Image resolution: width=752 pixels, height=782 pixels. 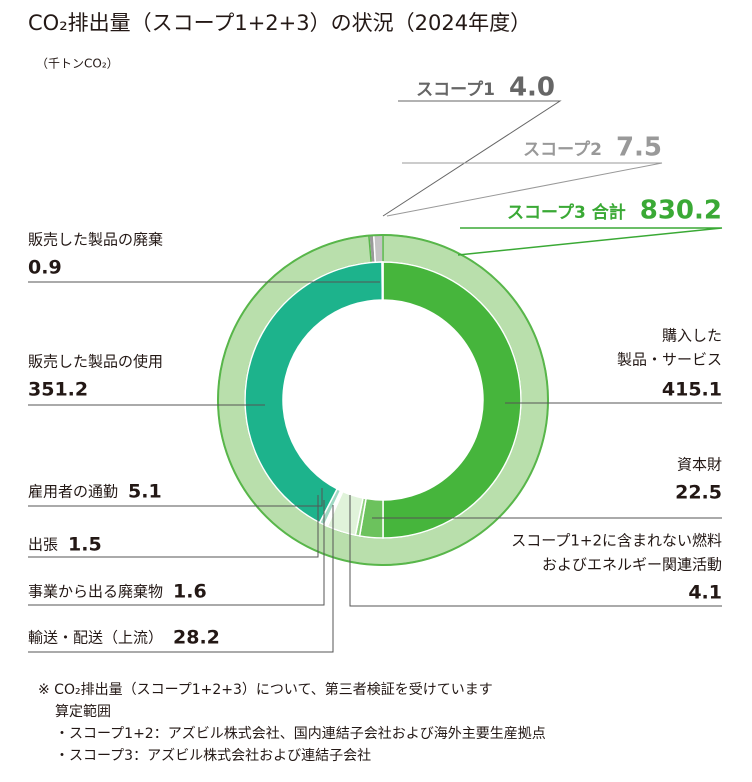 I want to click on note: ※ CO₂排出量（スコープ1+2+3）について、第三者検証を受けています, so click(x=265, y=689).